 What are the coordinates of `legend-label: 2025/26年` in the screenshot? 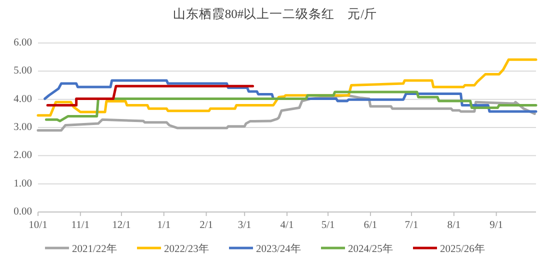 It's located at (463, 249).